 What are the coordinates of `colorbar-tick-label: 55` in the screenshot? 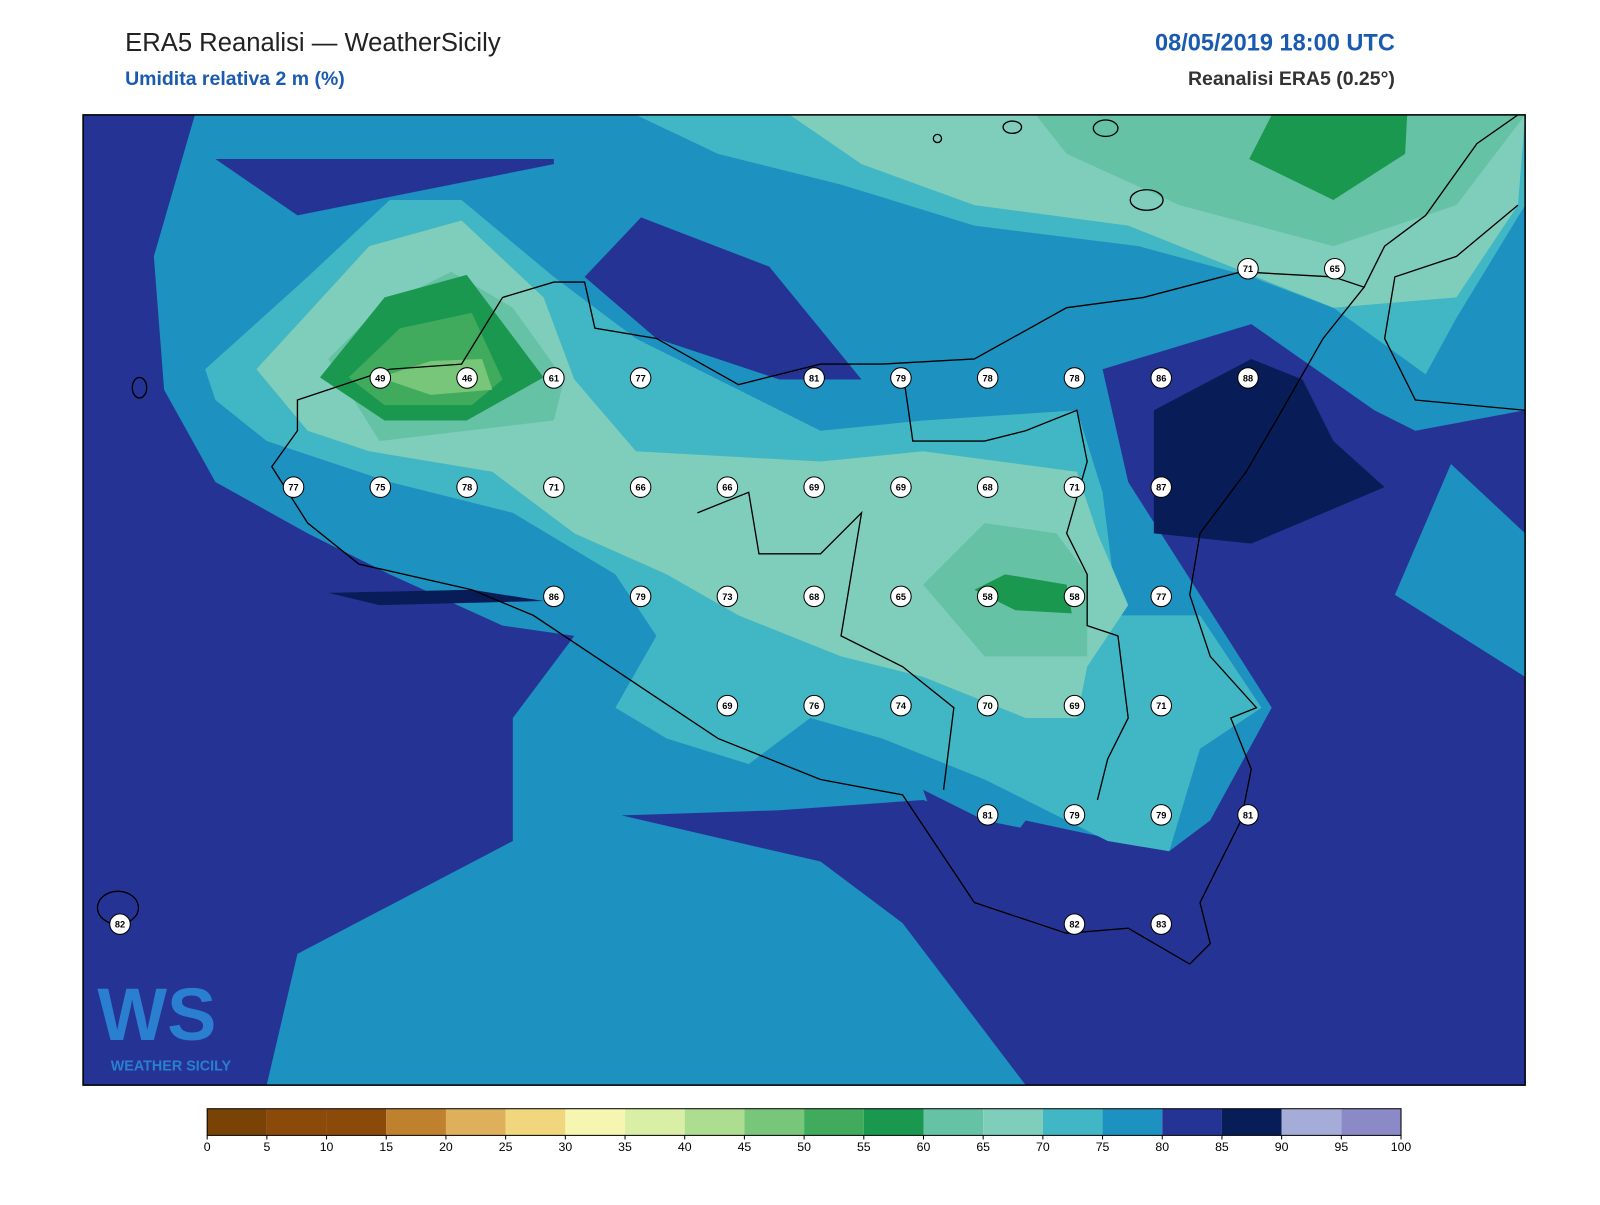 It's located at (864, 1147).